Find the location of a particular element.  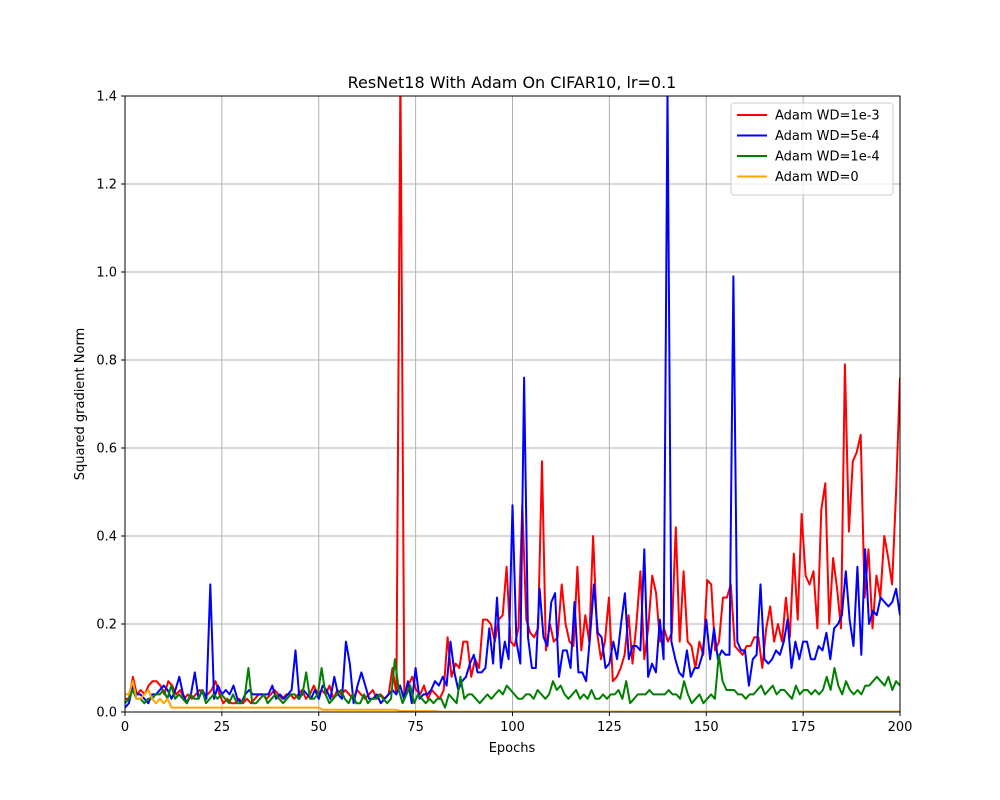

x-tick-label: 175 is located at coordinates (803, 727).